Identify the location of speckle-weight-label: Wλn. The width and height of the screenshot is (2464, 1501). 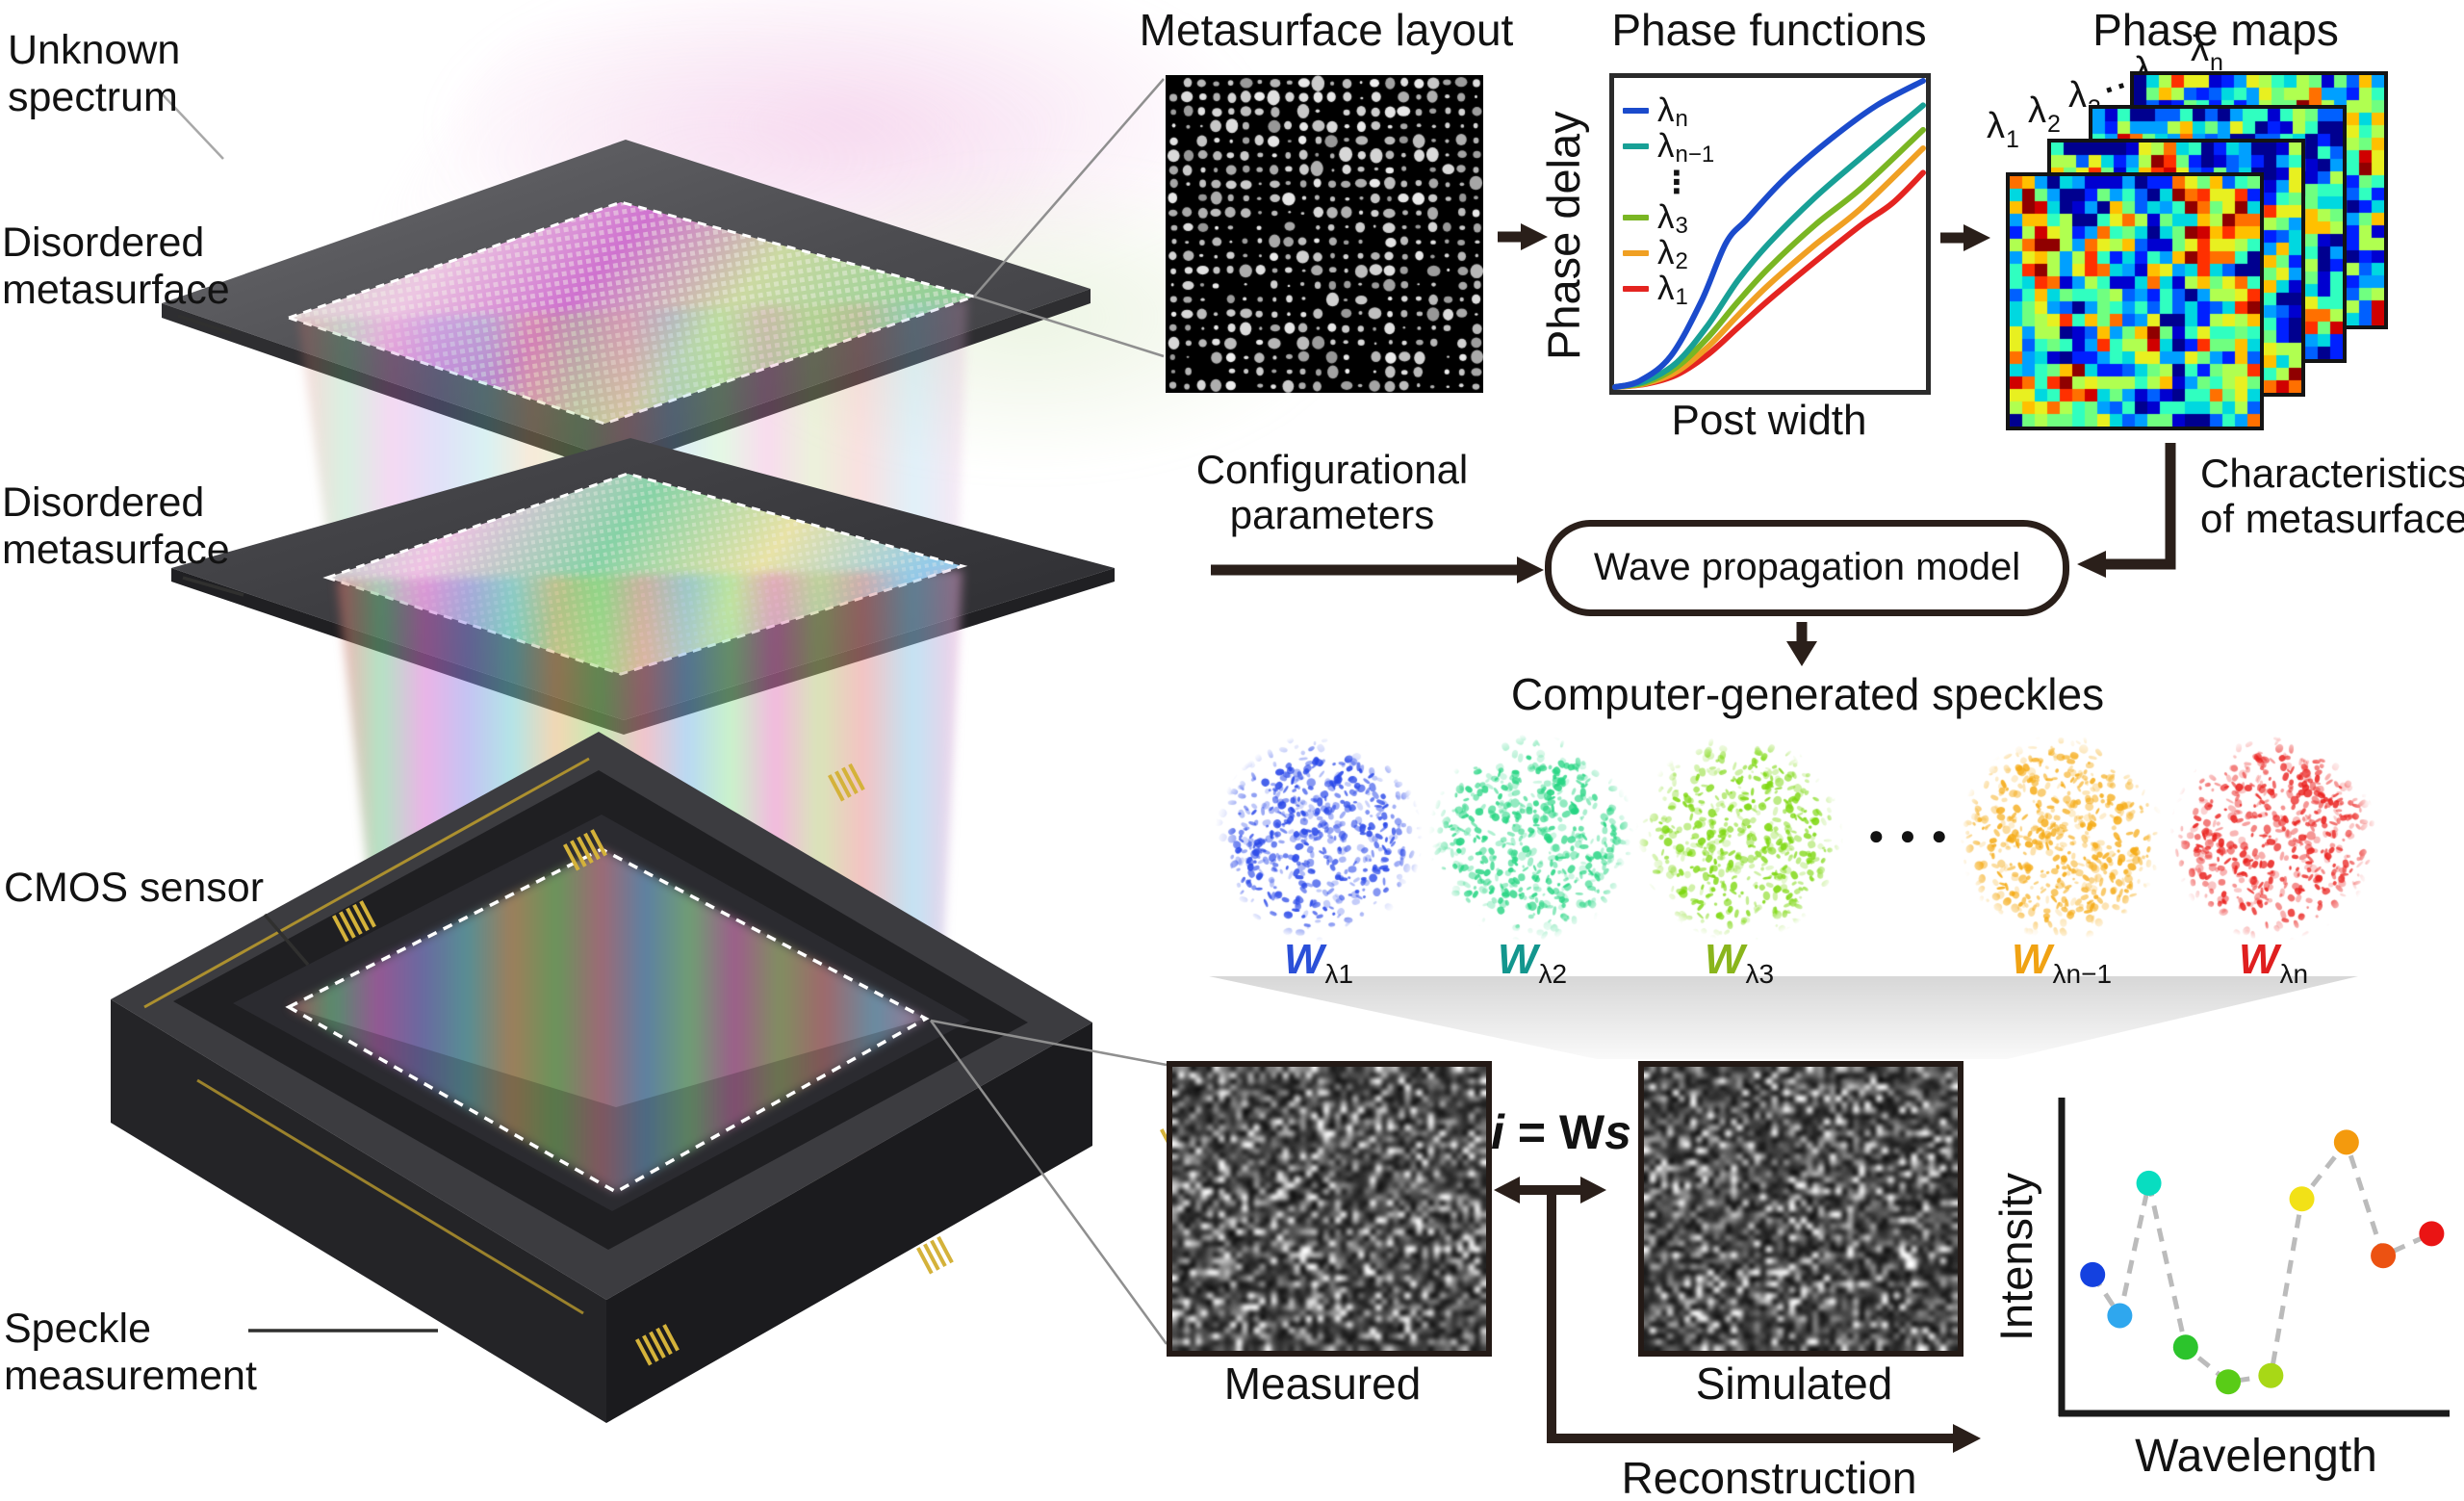
(2273, 962).